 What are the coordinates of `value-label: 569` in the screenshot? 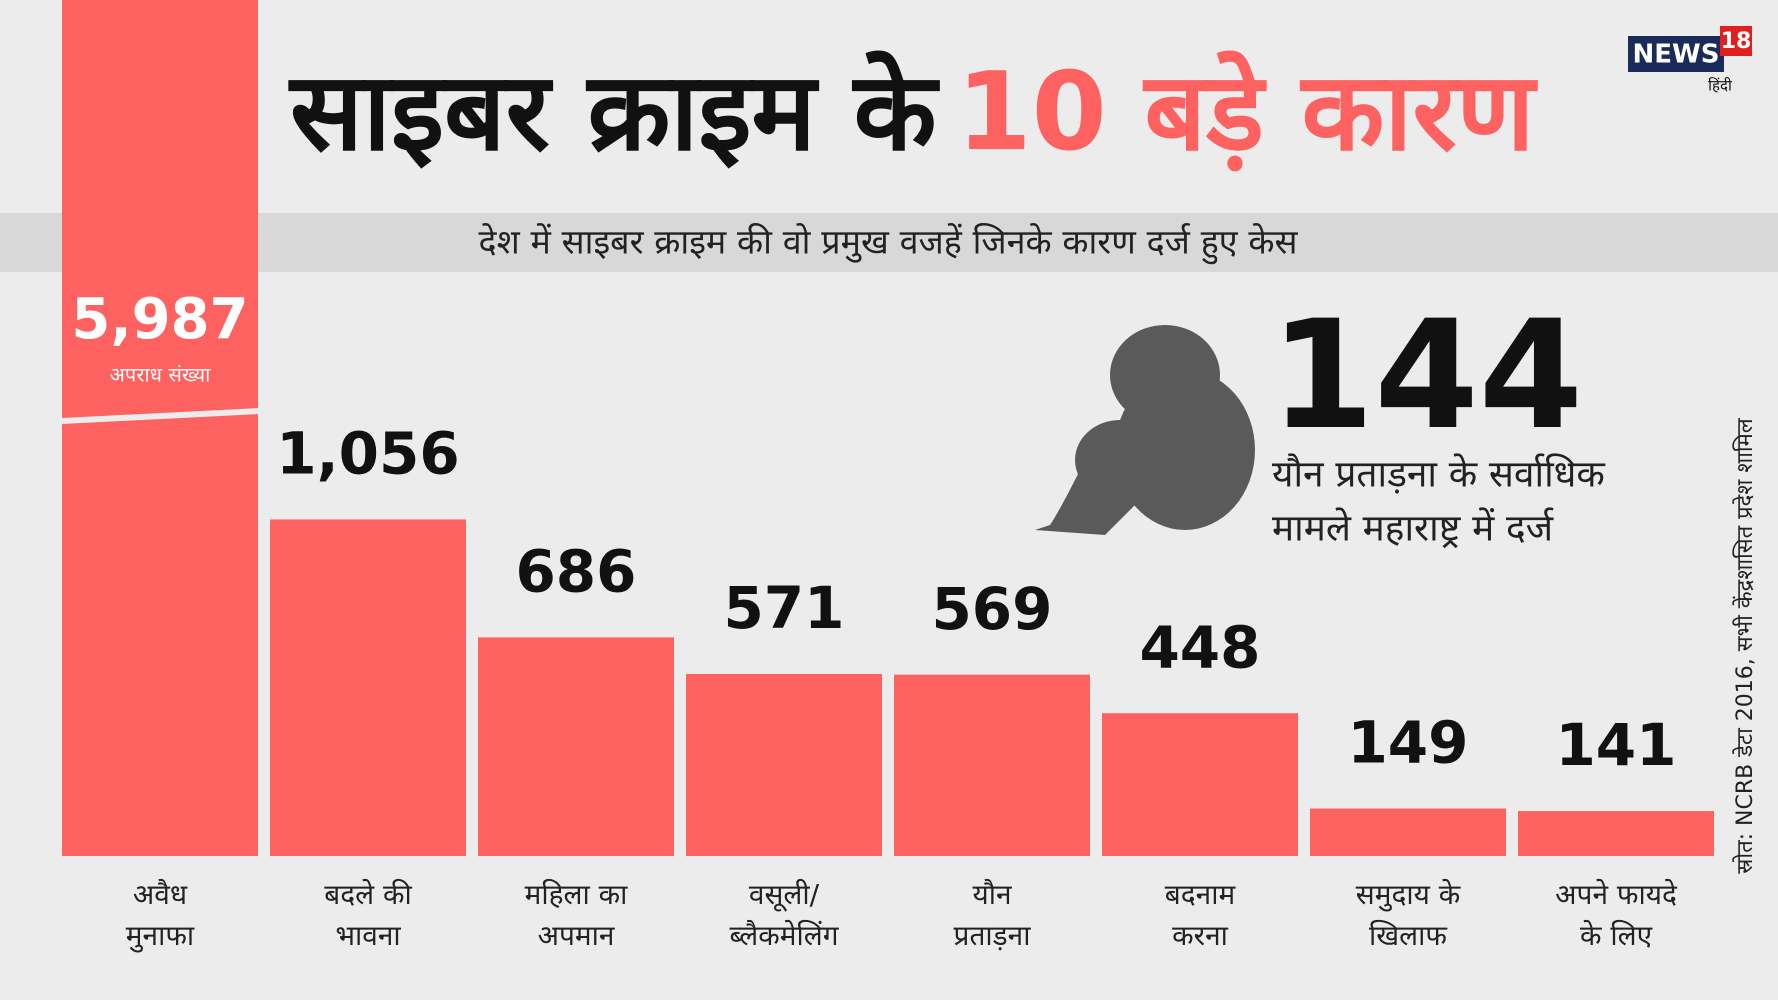 It's located at (991, 609).